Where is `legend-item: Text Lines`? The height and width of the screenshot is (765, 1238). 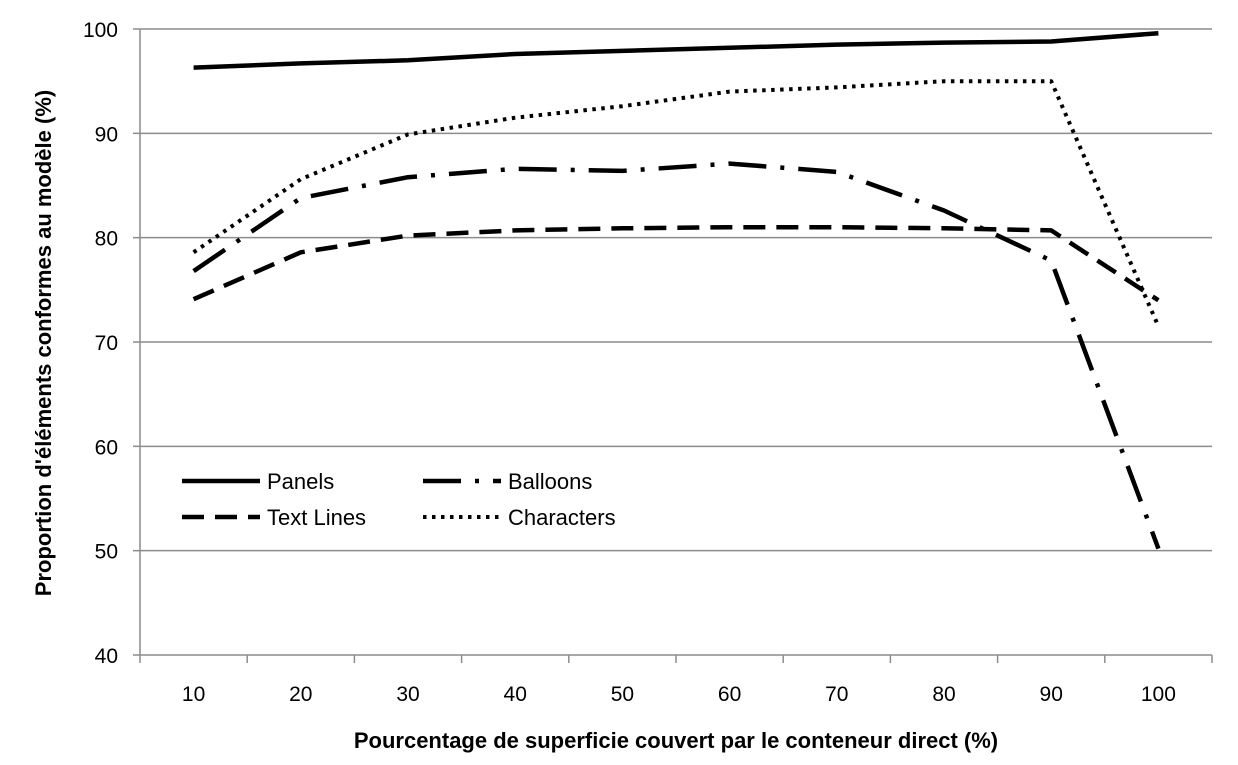 legend-item: Text Lines is located at coordinates (274, 517).